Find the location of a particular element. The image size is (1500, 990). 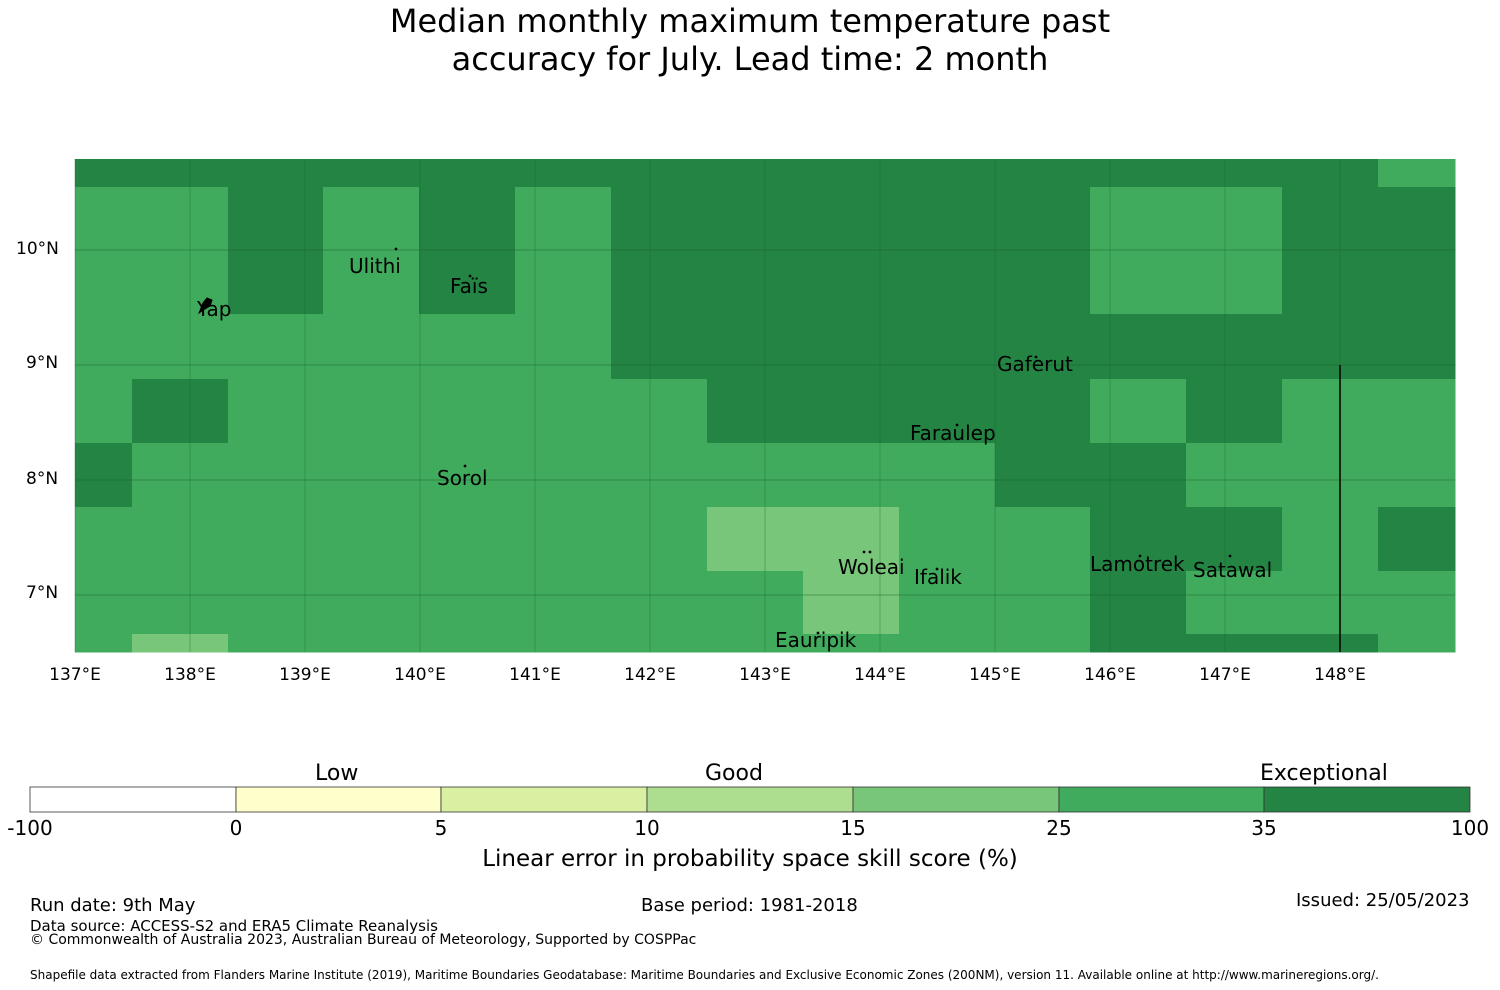

lon-label: 146°E is located at coordinates (1110, 675).